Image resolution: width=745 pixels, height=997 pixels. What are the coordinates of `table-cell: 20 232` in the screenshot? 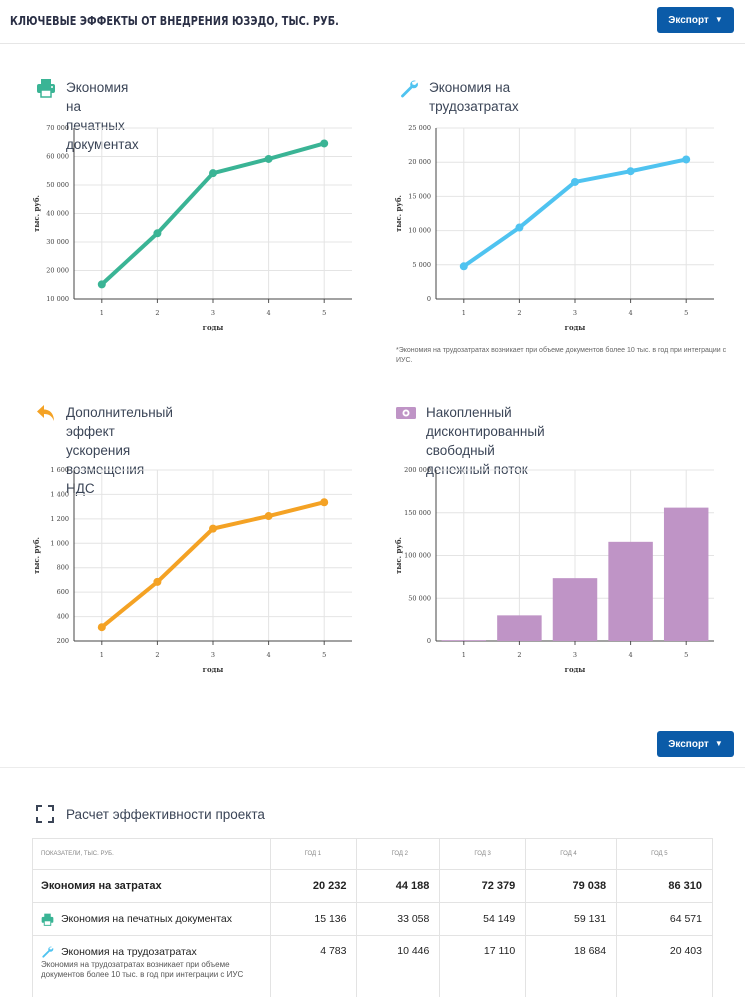 It's located at (313, 886).